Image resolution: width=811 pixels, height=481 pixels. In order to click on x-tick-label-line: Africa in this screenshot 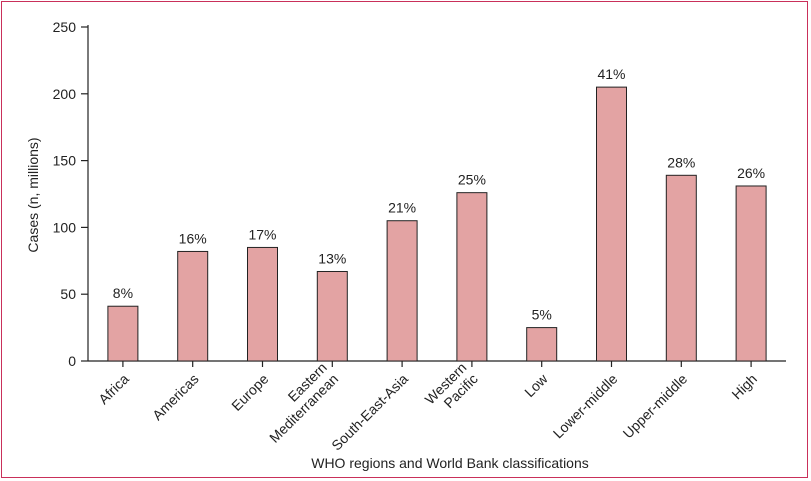, I will do `click(113, 388)`.